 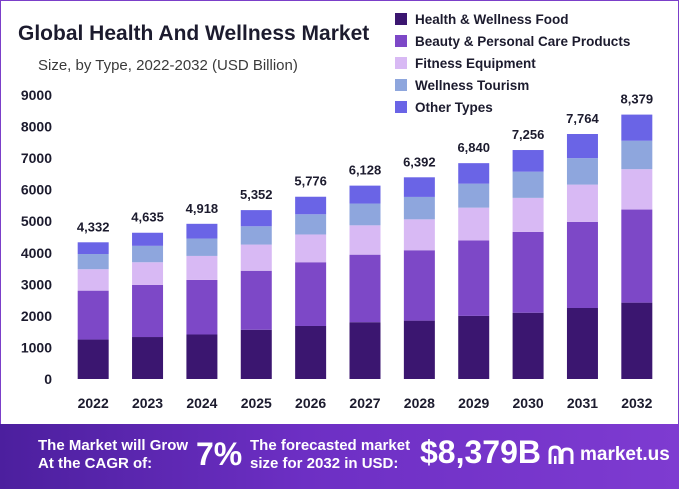 What do you see at coordinates (256, 403) in the screenshot?
I see `x-tick-label: 2025` at bounding box center [256, 403].